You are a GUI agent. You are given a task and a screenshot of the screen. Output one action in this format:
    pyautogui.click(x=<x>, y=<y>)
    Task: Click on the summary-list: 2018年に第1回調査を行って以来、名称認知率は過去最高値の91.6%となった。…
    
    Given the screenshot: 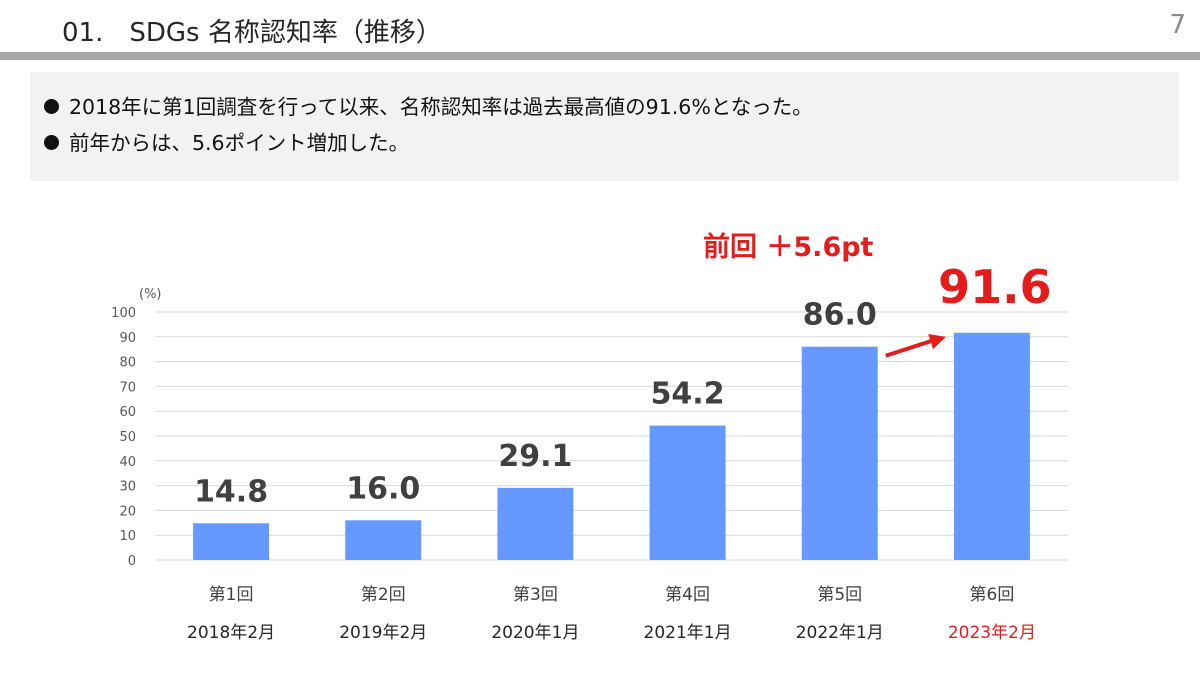 What is the action you would take?
    pyautogui.click(x=604, y=116)
    